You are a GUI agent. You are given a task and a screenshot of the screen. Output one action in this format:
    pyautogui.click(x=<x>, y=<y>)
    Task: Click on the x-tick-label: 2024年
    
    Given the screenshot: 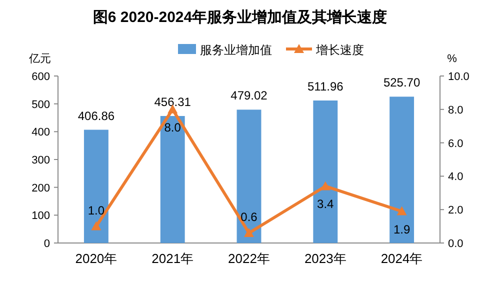 What is the action you would take?
    pyautogui.click(x=401, y=258)
    